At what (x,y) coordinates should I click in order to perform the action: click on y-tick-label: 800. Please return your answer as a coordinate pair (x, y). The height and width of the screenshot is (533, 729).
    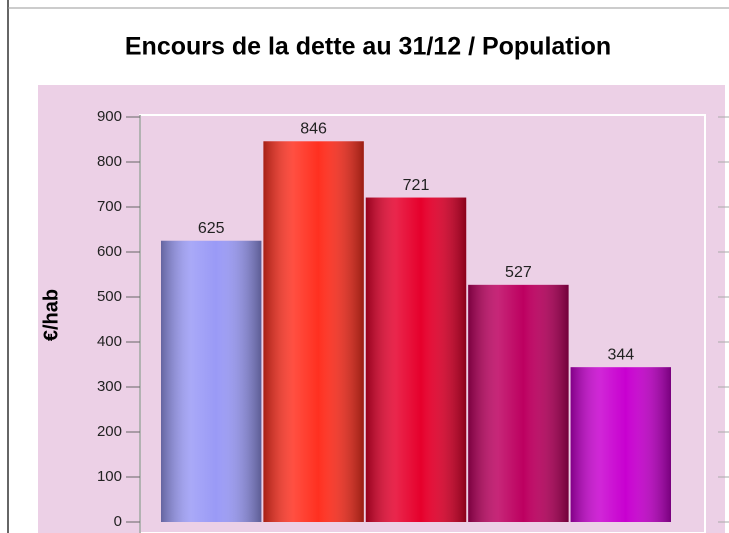
    Looking at the image, I should click on (109, 161).